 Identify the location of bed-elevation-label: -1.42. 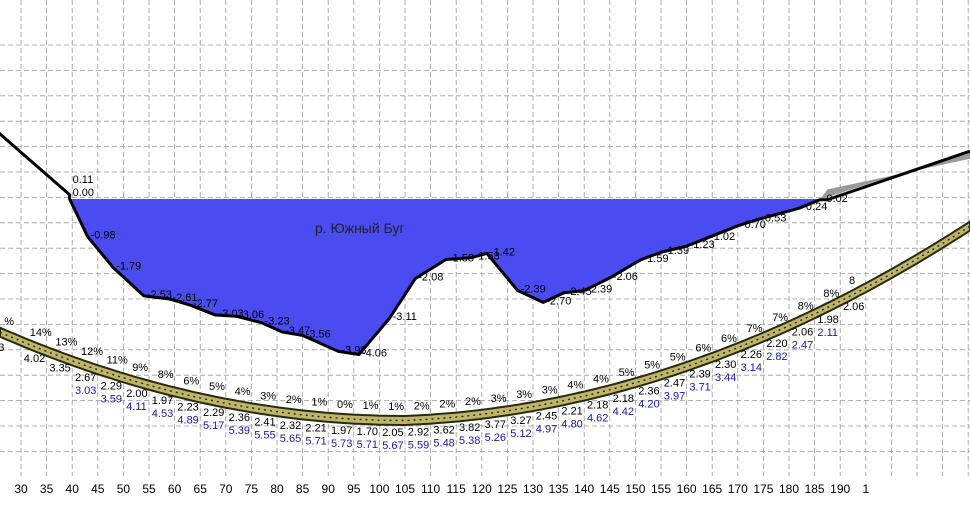
(502, 252).